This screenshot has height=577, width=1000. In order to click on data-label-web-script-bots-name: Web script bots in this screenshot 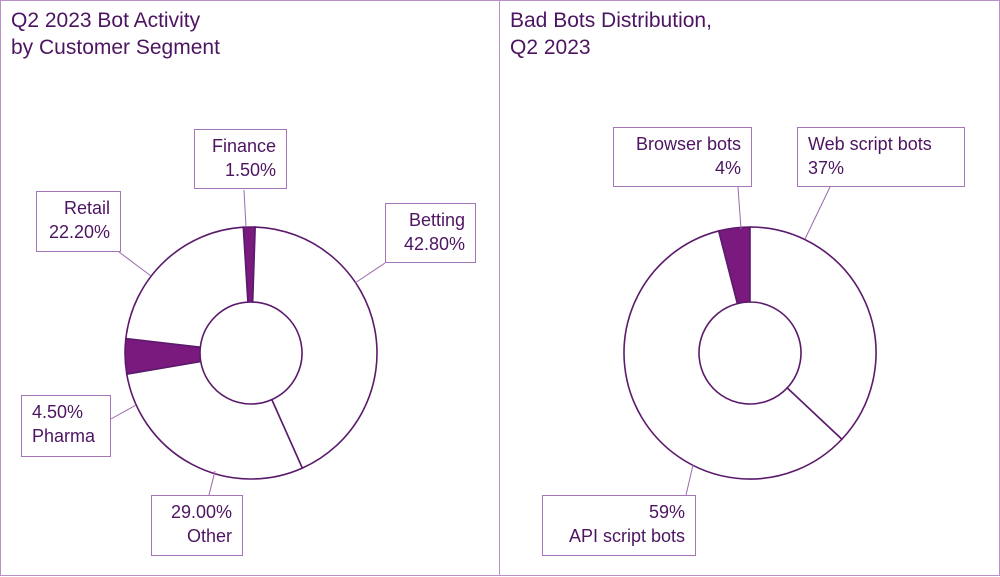, I will do `click(870, 144)`.